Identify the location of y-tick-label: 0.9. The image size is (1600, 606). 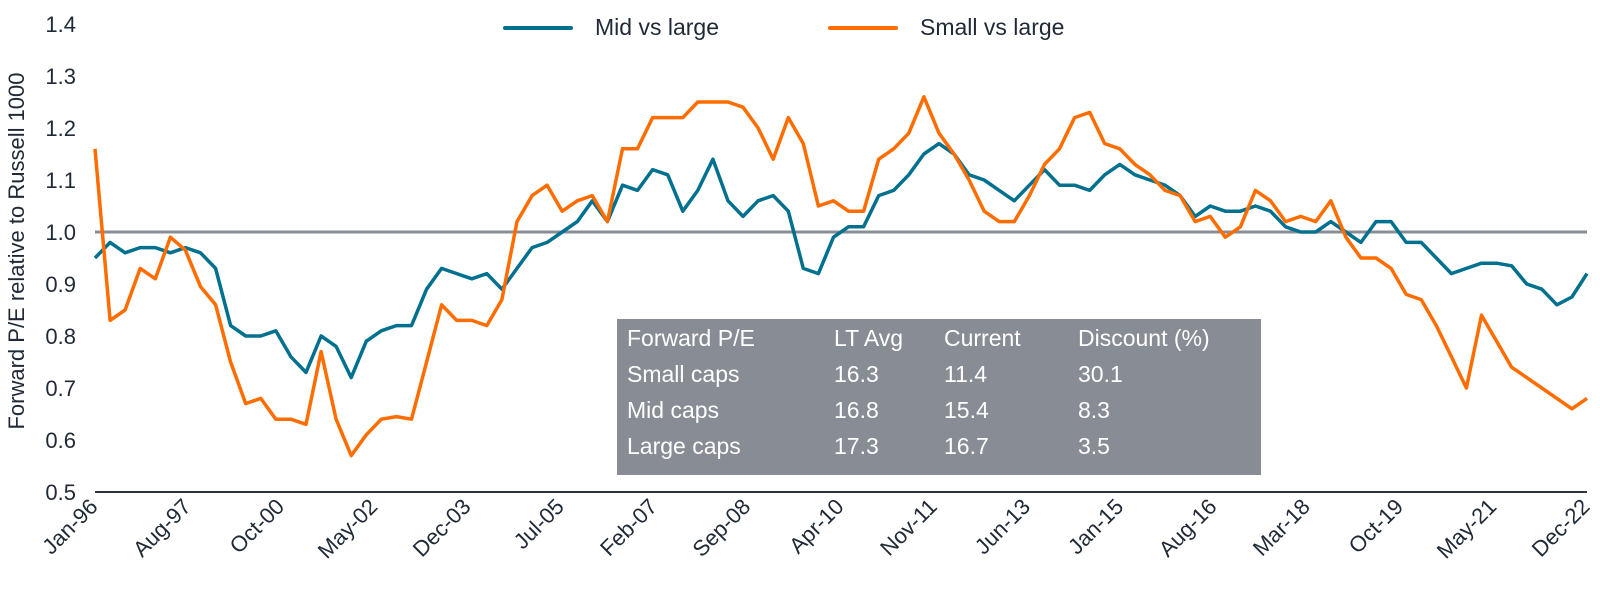
(60, 284).